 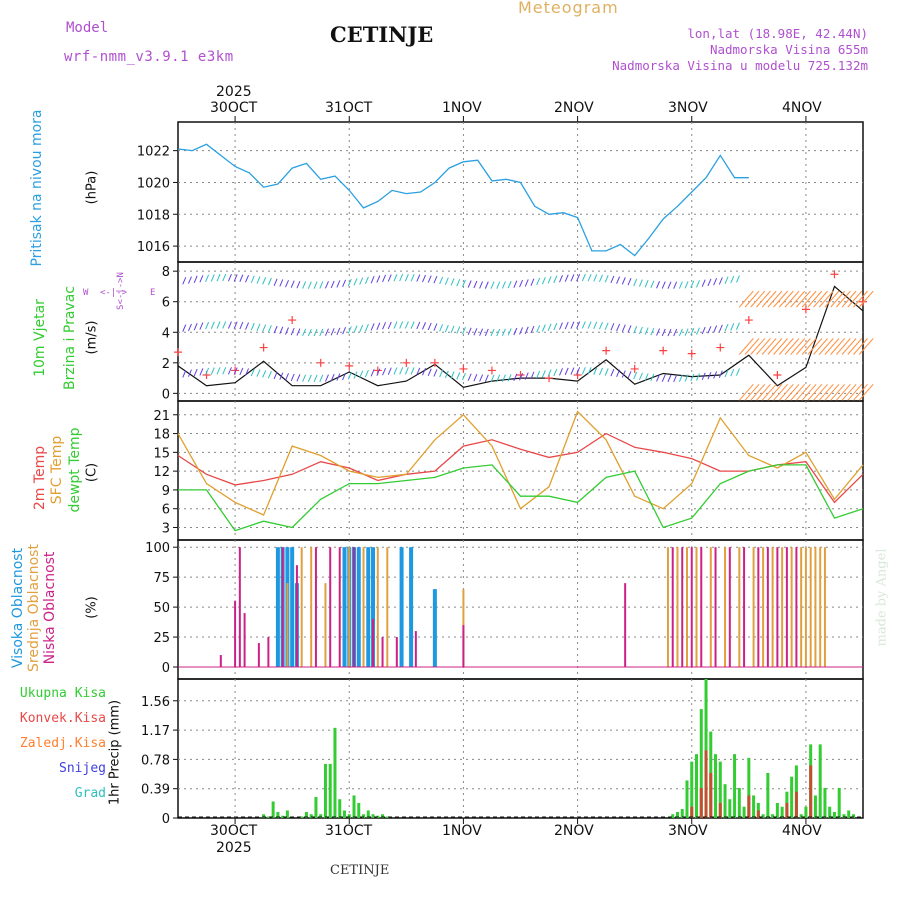 I want to click on bottom-day-3: 2NOV, so click(x=574, y=831).